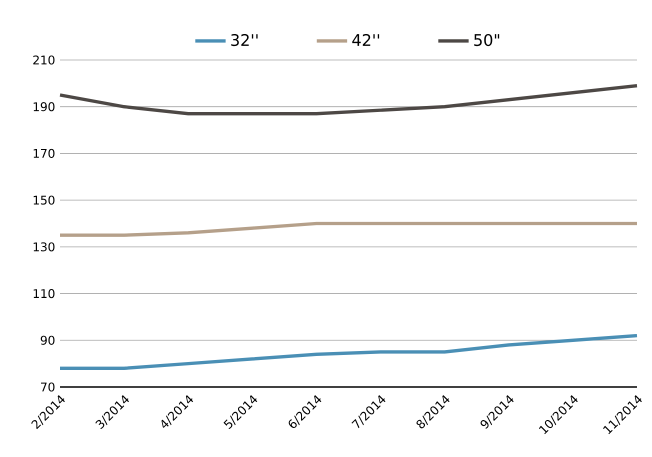  What do you see at coordinates (47, 340) in the screenshot?
I see `y-tick-label: 90` at bounding box center [47, 340].